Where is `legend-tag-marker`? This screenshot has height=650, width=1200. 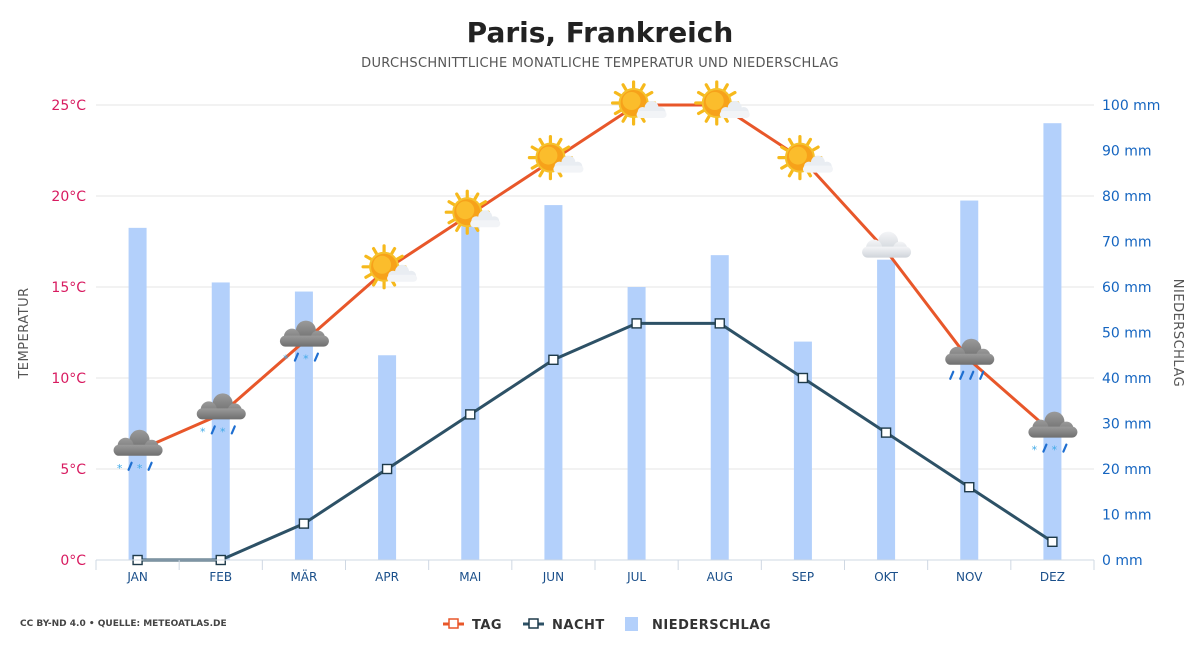 legend-tag-marker is located at coordinates (453, 623).